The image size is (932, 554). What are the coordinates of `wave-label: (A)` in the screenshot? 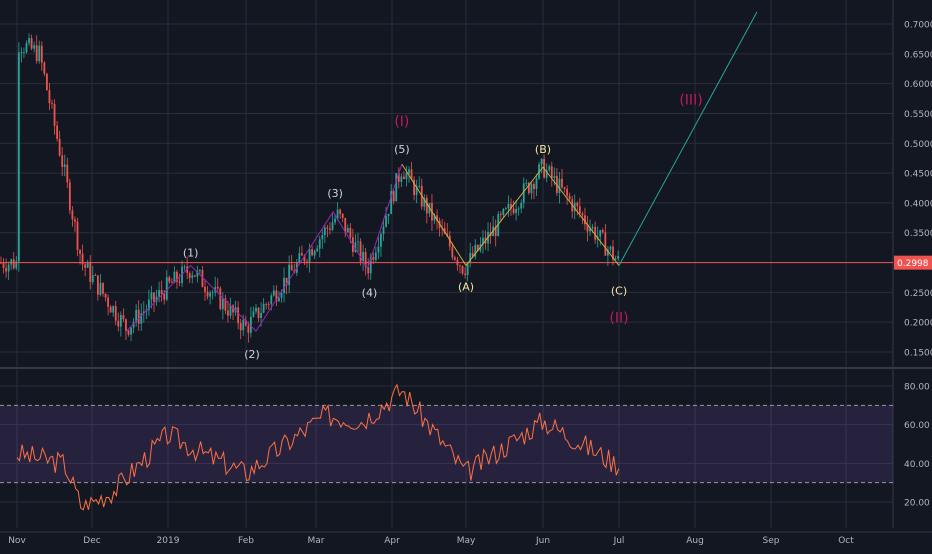 It's located at (466, 287).